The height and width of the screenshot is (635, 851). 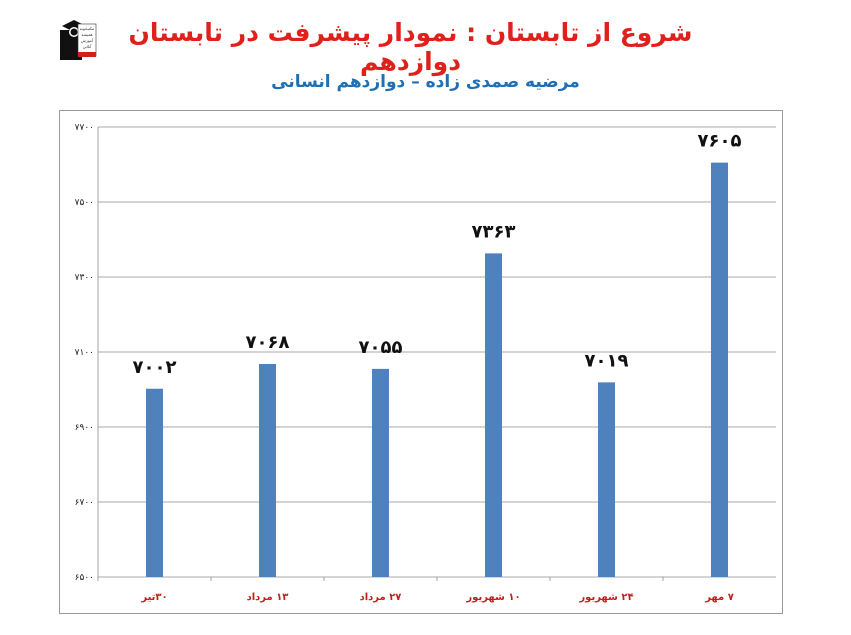 What do you see at coordinates (607, 360) in the screenshot?
I see `data-label: ۷۰۱۹` at bounding box center [607, 360].